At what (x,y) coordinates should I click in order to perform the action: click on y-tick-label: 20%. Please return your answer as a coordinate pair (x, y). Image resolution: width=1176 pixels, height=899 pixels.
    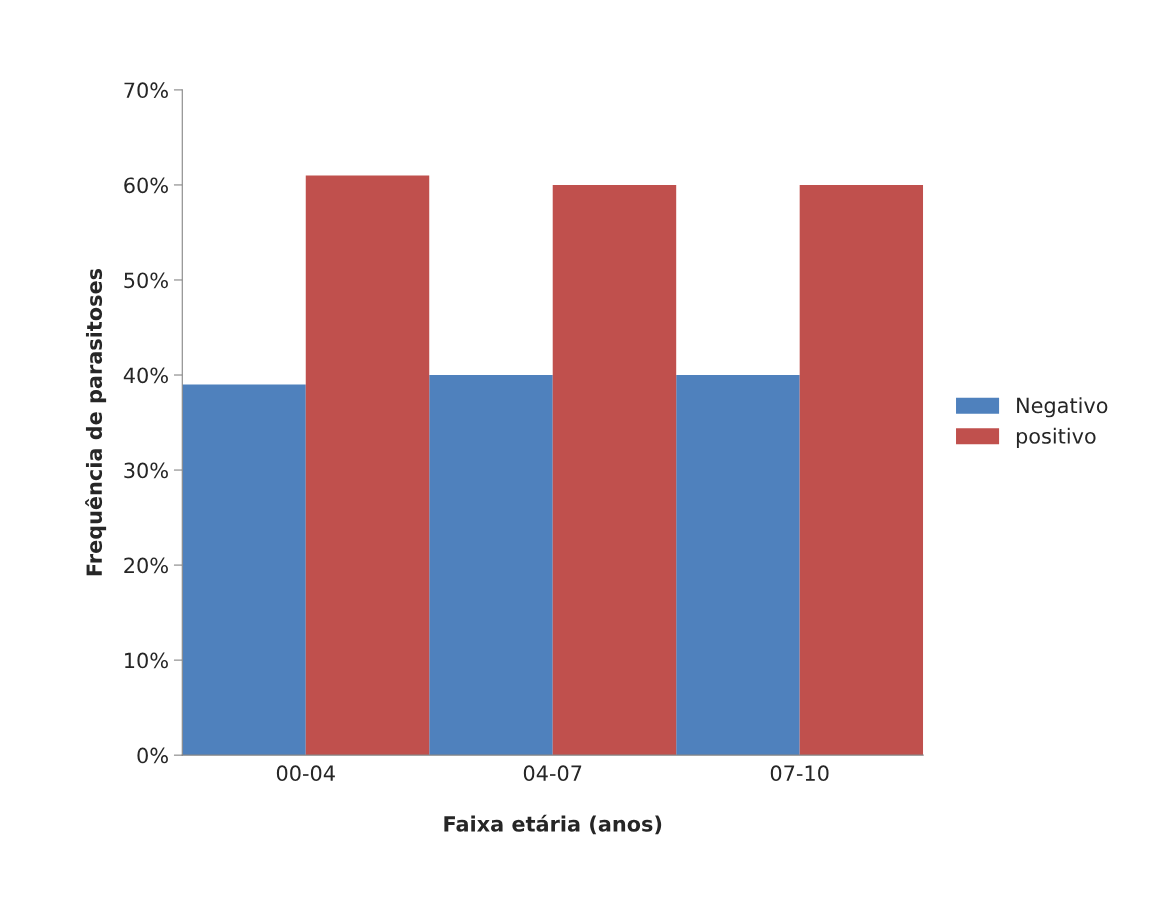
    Looking at the image, I should click on (146, 565).